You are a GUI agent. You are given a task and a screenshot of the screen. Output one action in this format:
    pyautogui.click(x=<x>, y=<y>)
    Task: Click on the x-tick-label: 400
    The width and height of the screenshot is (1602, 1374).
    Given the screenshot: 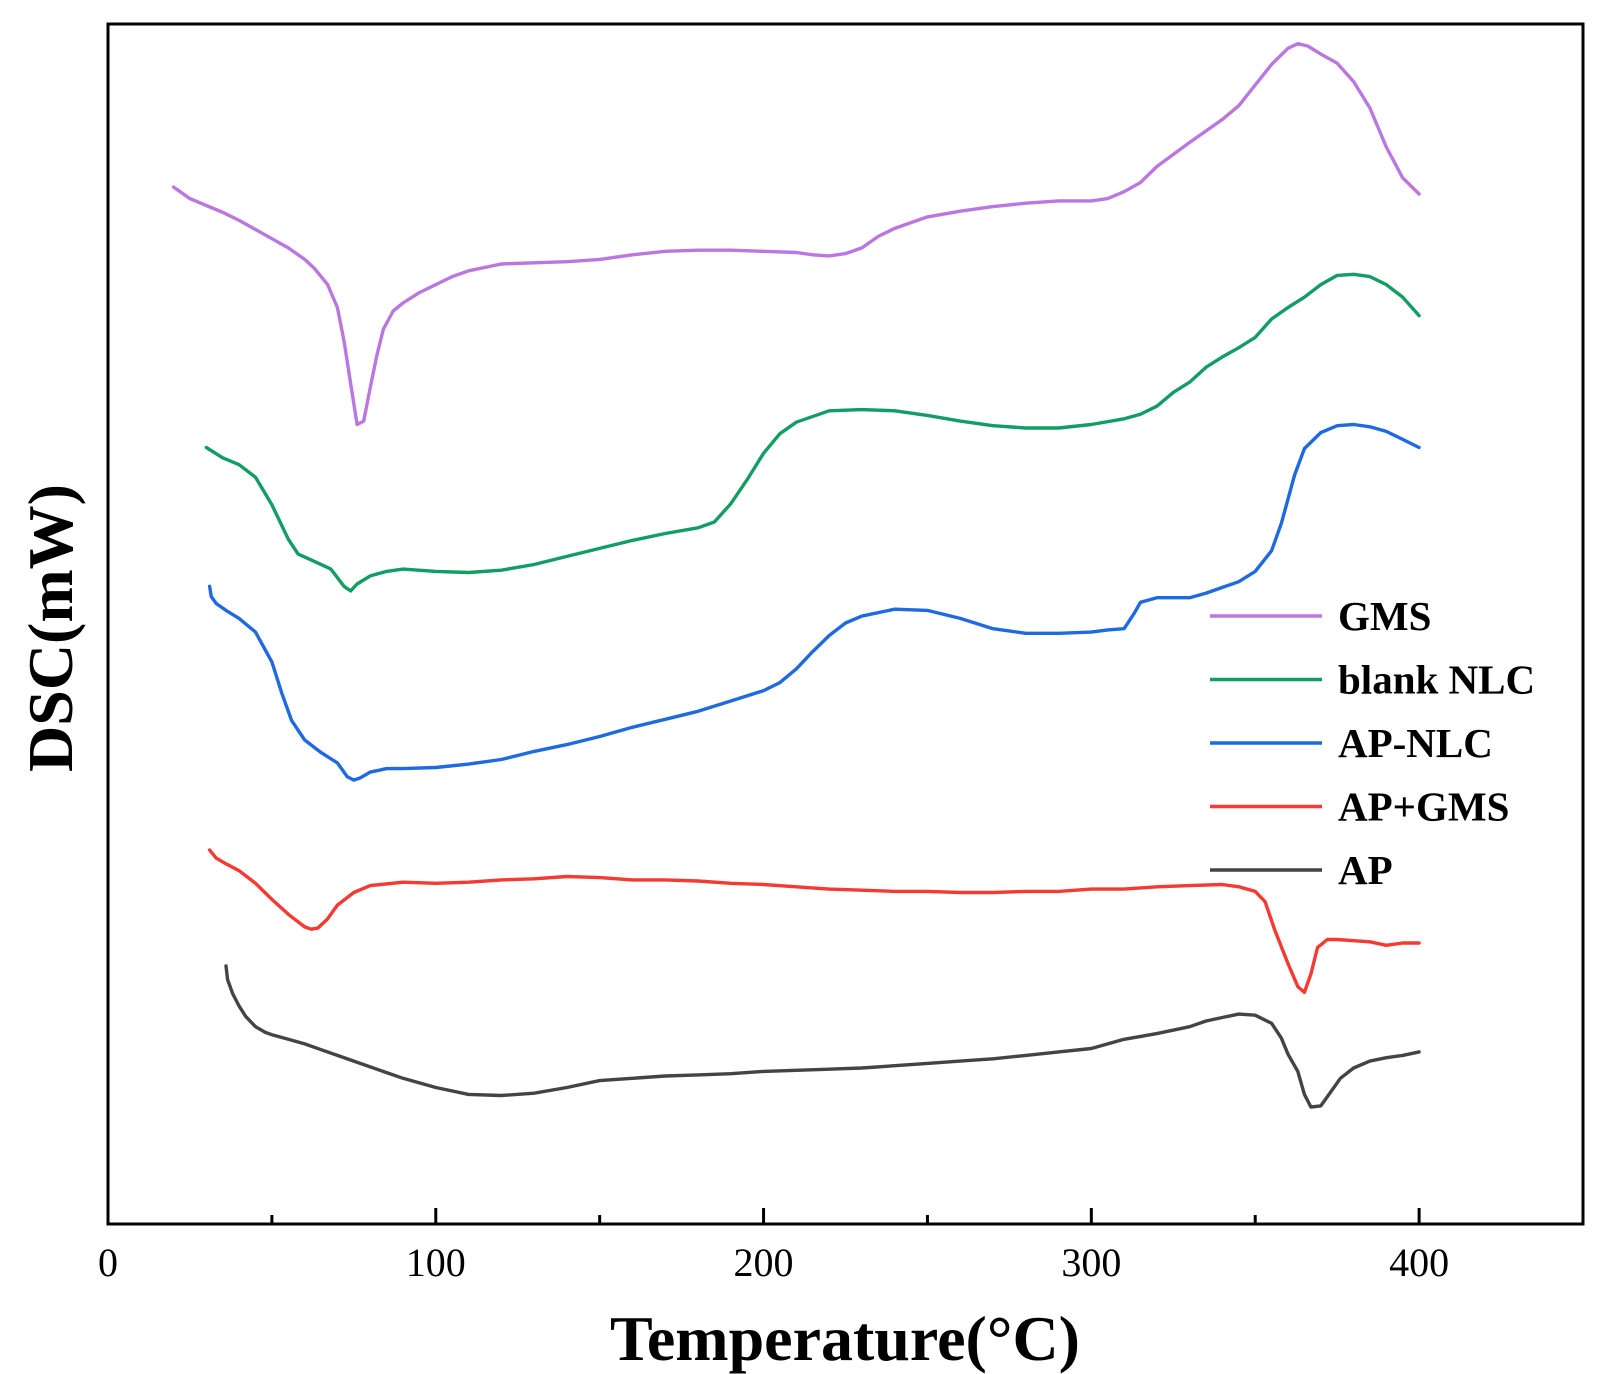 What is the action you would take?
    pyautogui.click(x=1419, y=1262)
    